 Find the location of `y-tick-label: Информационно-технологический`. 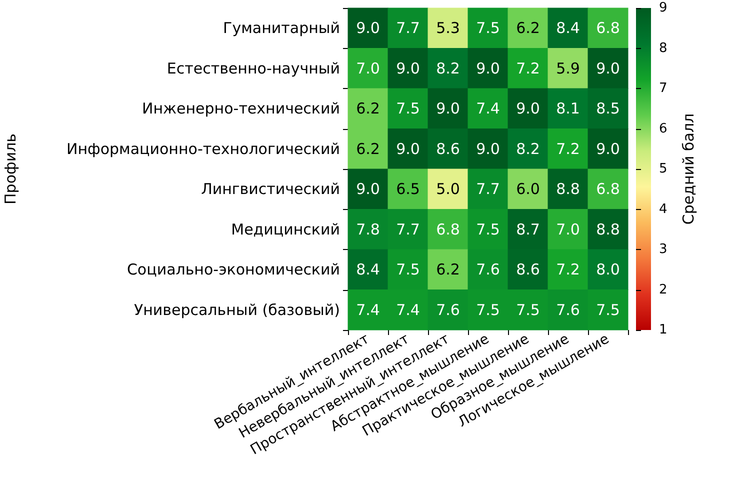

y-tick-label: Информационно-технологический is located at coordinates (203, 149).